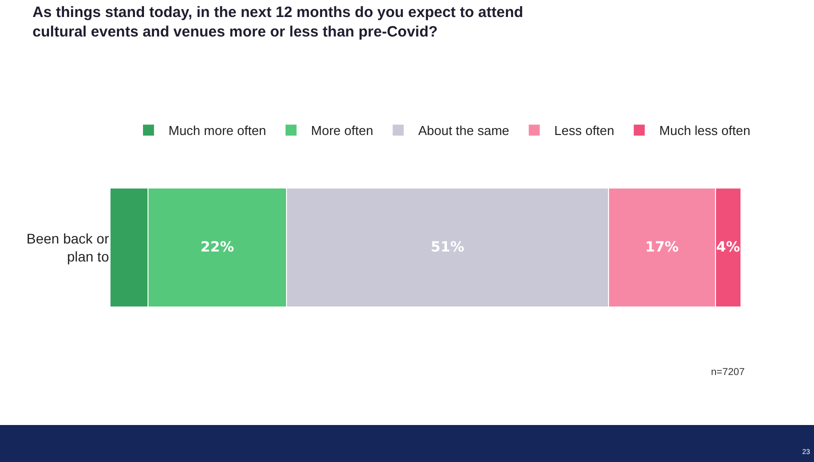  I want to click on text: n=7207, so click(728, 372).